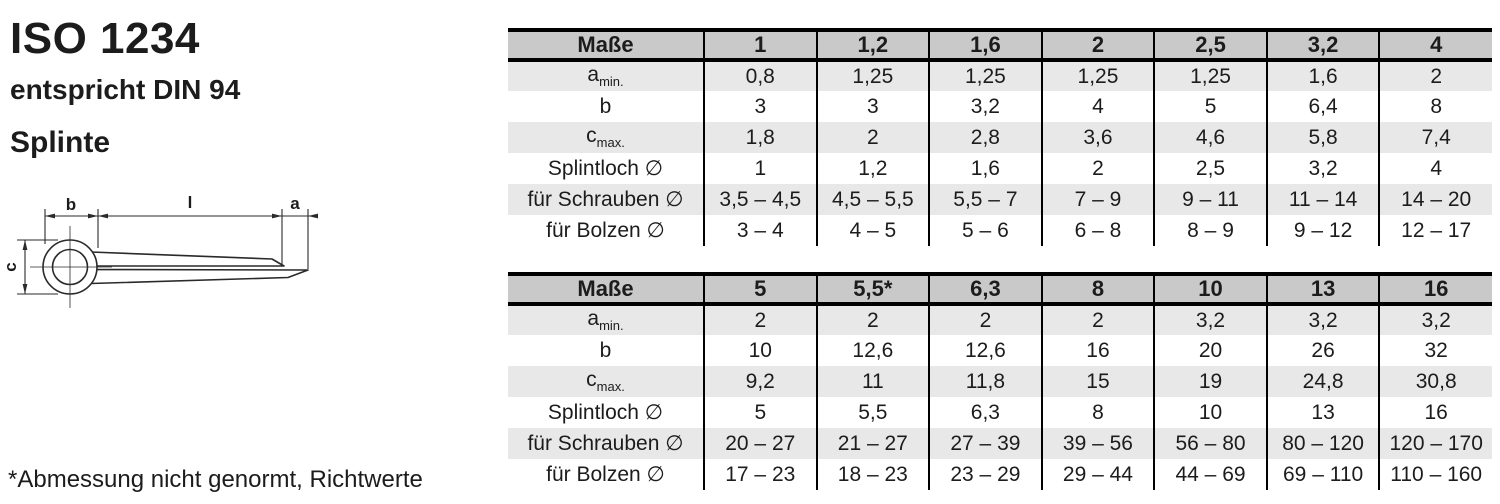 Image resolution: width=1500 pixels, height=504 pixels. Describe the element at coordinates (1435, 230) in the screenshot. I see `value-cell: 12 – 17` at that location.